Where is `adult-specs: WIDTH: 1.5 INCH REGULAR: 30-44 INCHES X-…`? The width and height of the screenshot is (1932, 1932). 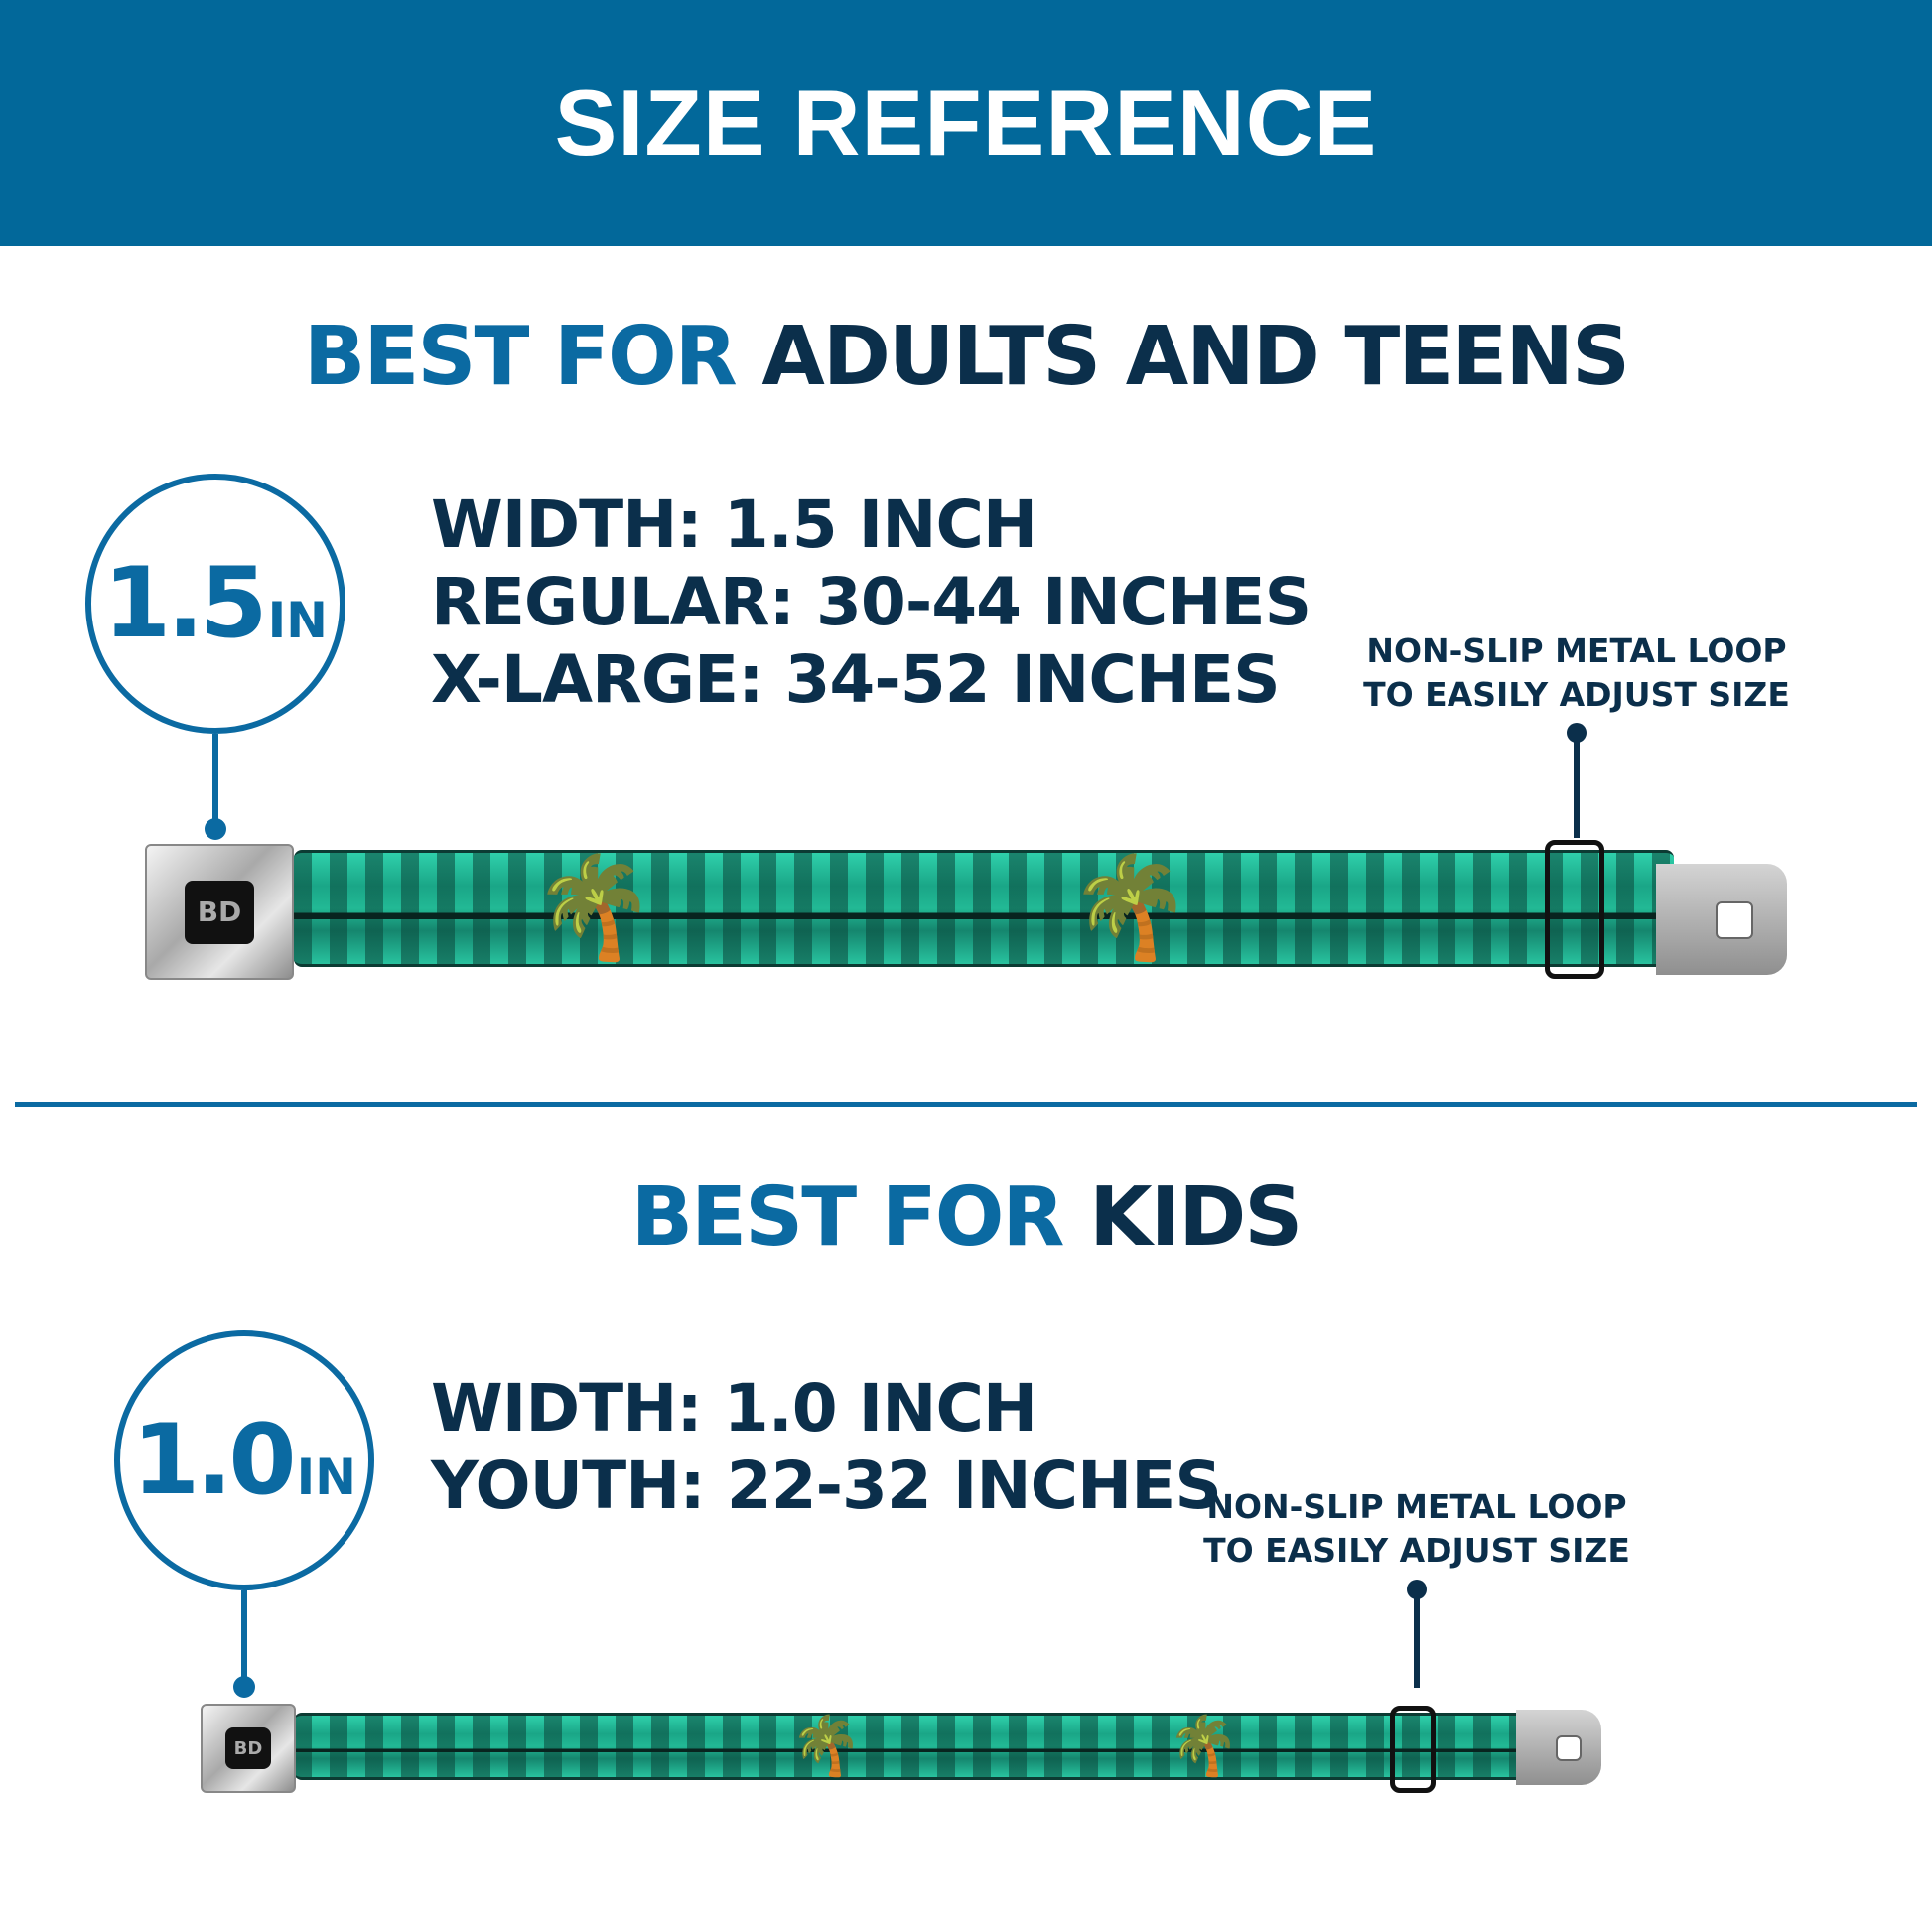
adult-specs: WIDTH: 1.5 INCH REGULAR: 30-44 INCHES X-… is located at coordinates (871, 602).